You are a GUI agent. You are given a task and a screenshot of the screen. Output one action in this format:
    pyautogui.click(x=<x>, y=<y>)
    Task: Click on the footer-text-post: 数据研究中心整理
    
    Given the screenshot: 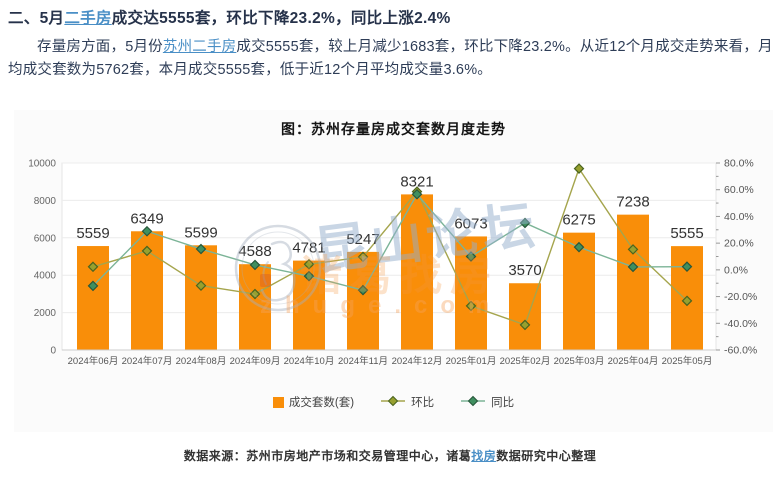 What is the action you would take?
    pyautogui.click(x=546, y=456)
    